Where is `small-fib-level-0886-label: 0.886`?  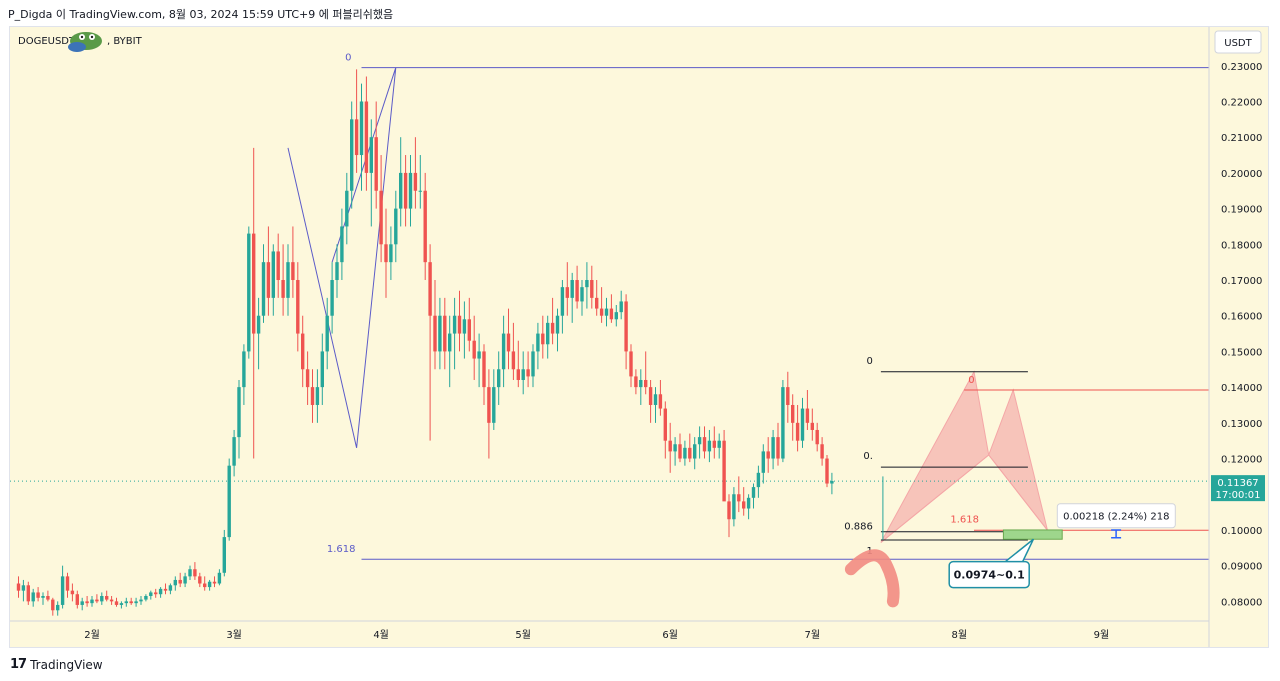
small-fib-level-0886-label: 0.886 is located at coordinates (858, 527).